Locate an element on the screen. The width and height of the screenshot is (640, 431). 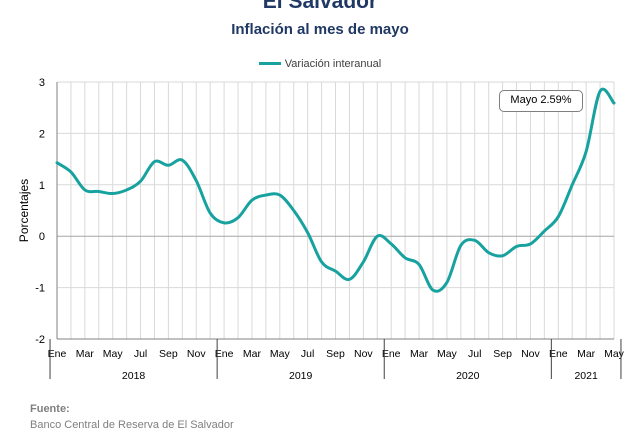
year-label: 2019 is located at coordinates (301, 376).